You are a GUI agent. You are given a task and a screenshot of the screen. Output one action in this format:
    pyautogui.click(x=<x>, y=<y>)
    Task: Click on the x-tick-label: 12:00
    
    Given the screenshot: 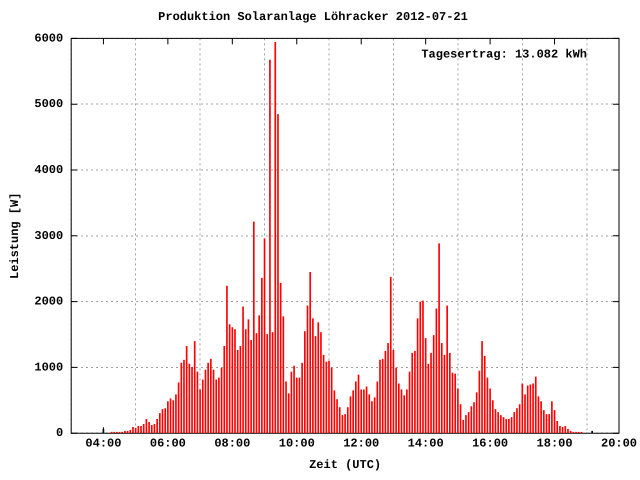 What is the action you would take?
    pyautogui.click(x=361, y=443)
    